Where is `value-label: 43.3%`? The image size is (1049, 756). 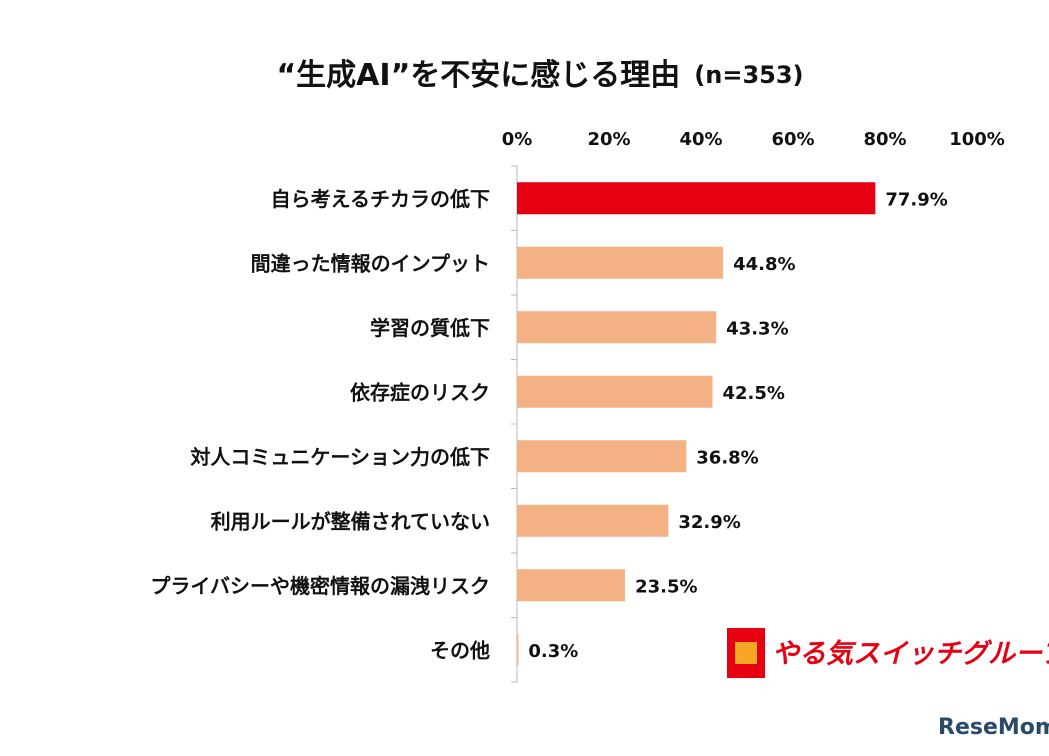 value-label: 43.3% is located at coordinates (757, 328).